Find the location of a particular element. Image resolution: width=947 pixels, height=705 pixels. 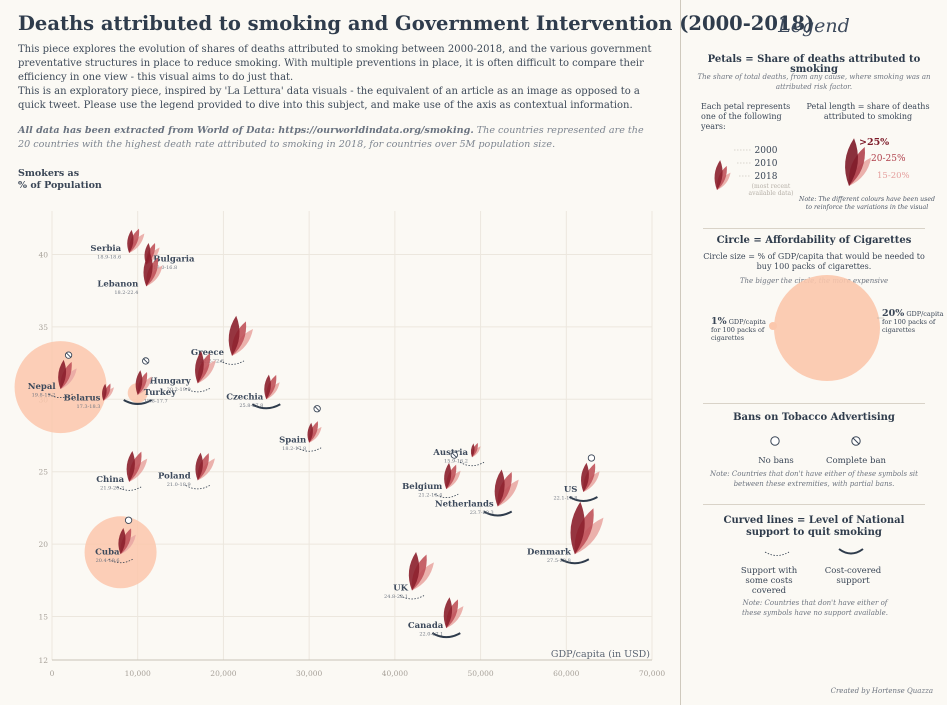

country-label: Bulgaria is located at coordinates (174, 260).